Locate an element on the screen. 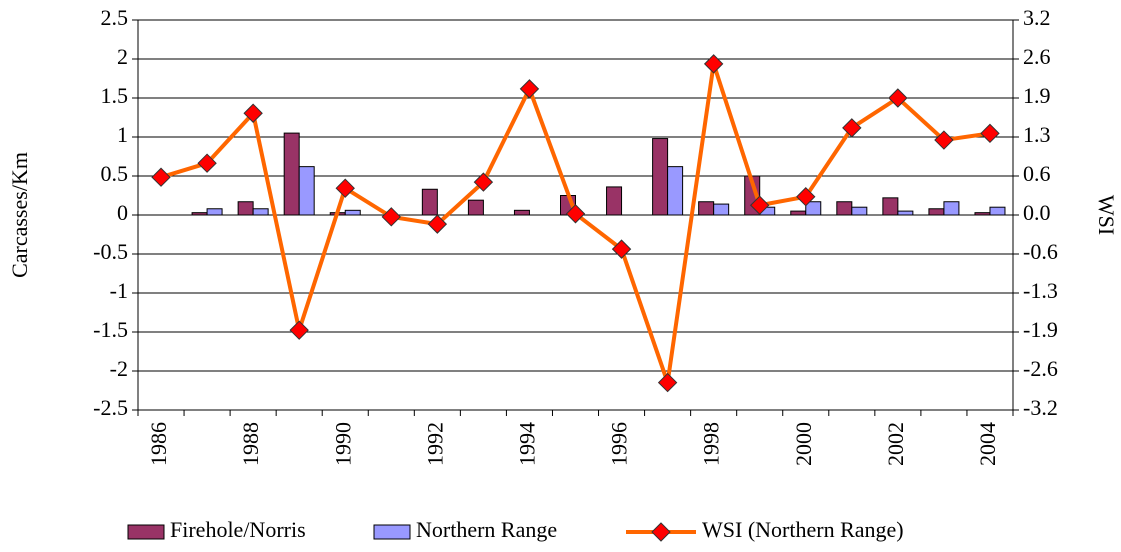 The height and width of the screenshot is (552, 1121). x-tick-label: 2000 is located at coordinates (803, 444).